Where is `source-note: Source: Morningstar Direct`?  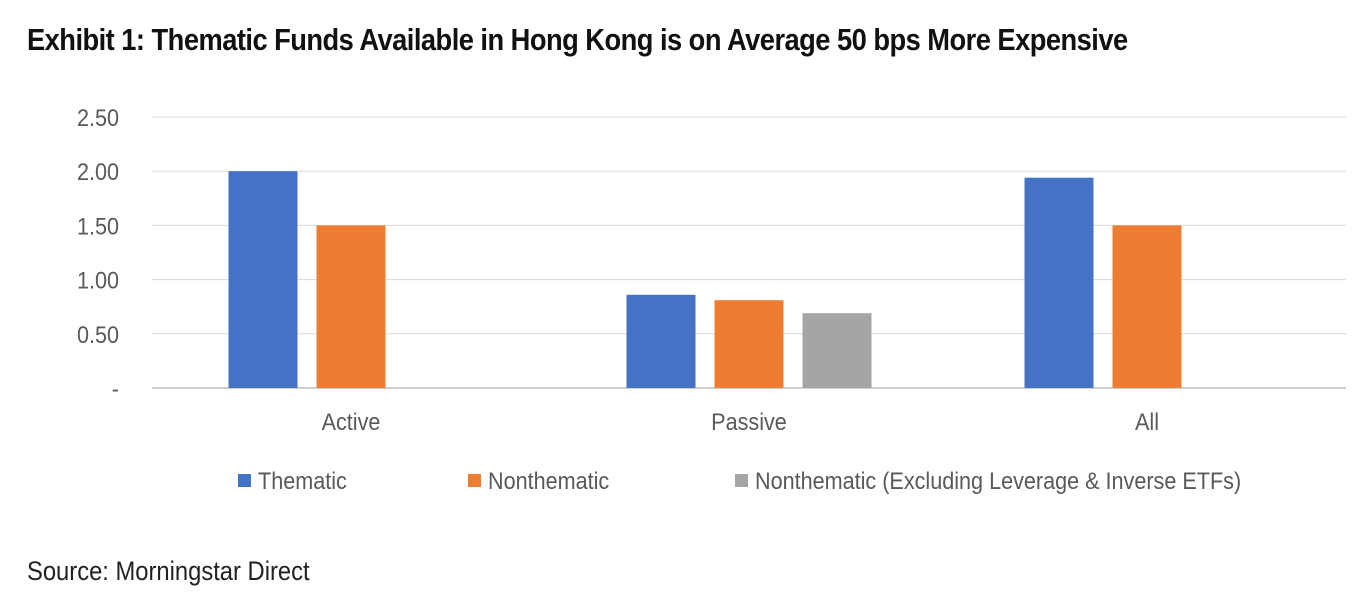 source-note: Source: Morningstar Direct is located at coordinates (168, 571).